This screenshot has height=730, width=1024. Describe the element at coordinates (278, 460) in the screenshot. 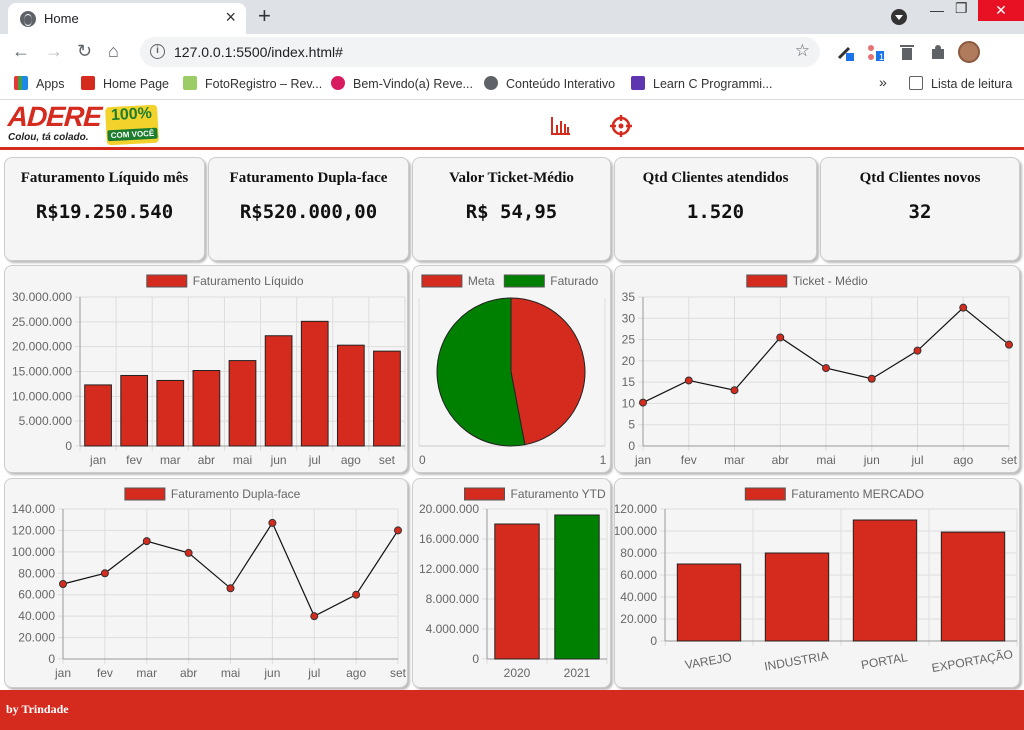

I see `x-tick-label: jun` at that location.